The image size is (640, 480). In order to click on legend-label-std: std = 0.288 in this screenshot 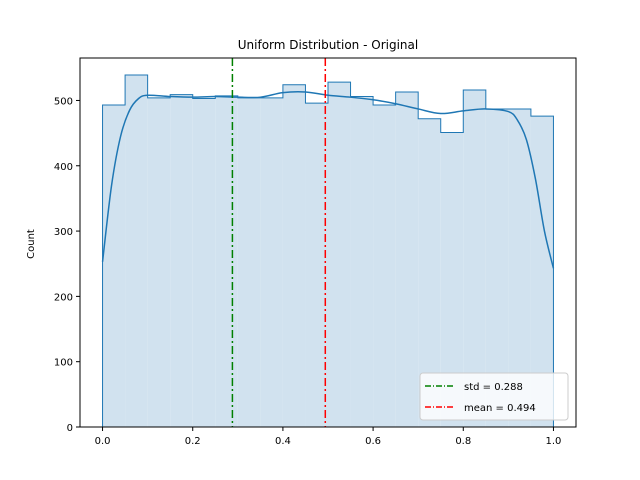, I will do `click(493, 387)`.